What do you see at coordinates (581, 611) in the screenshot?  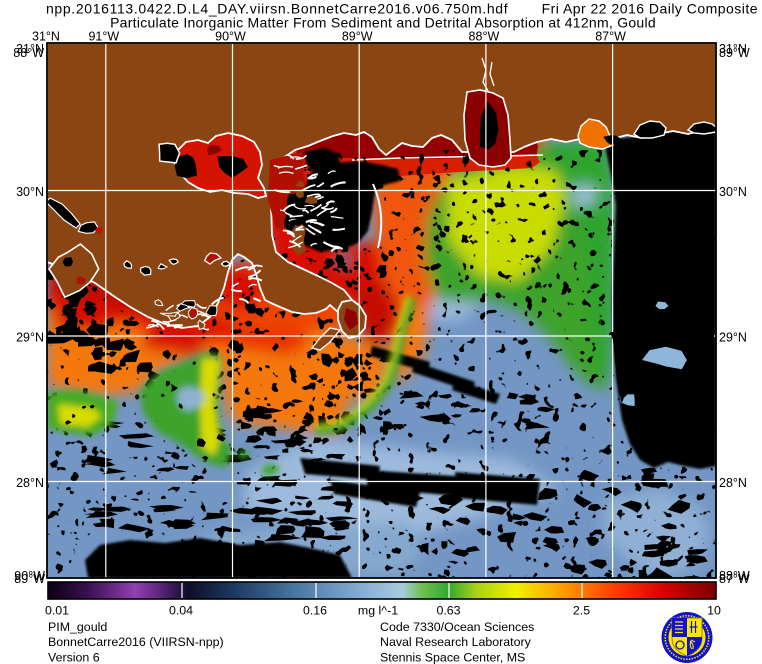 I see `svg-text: 2.5` at bounding box center [581, 611].